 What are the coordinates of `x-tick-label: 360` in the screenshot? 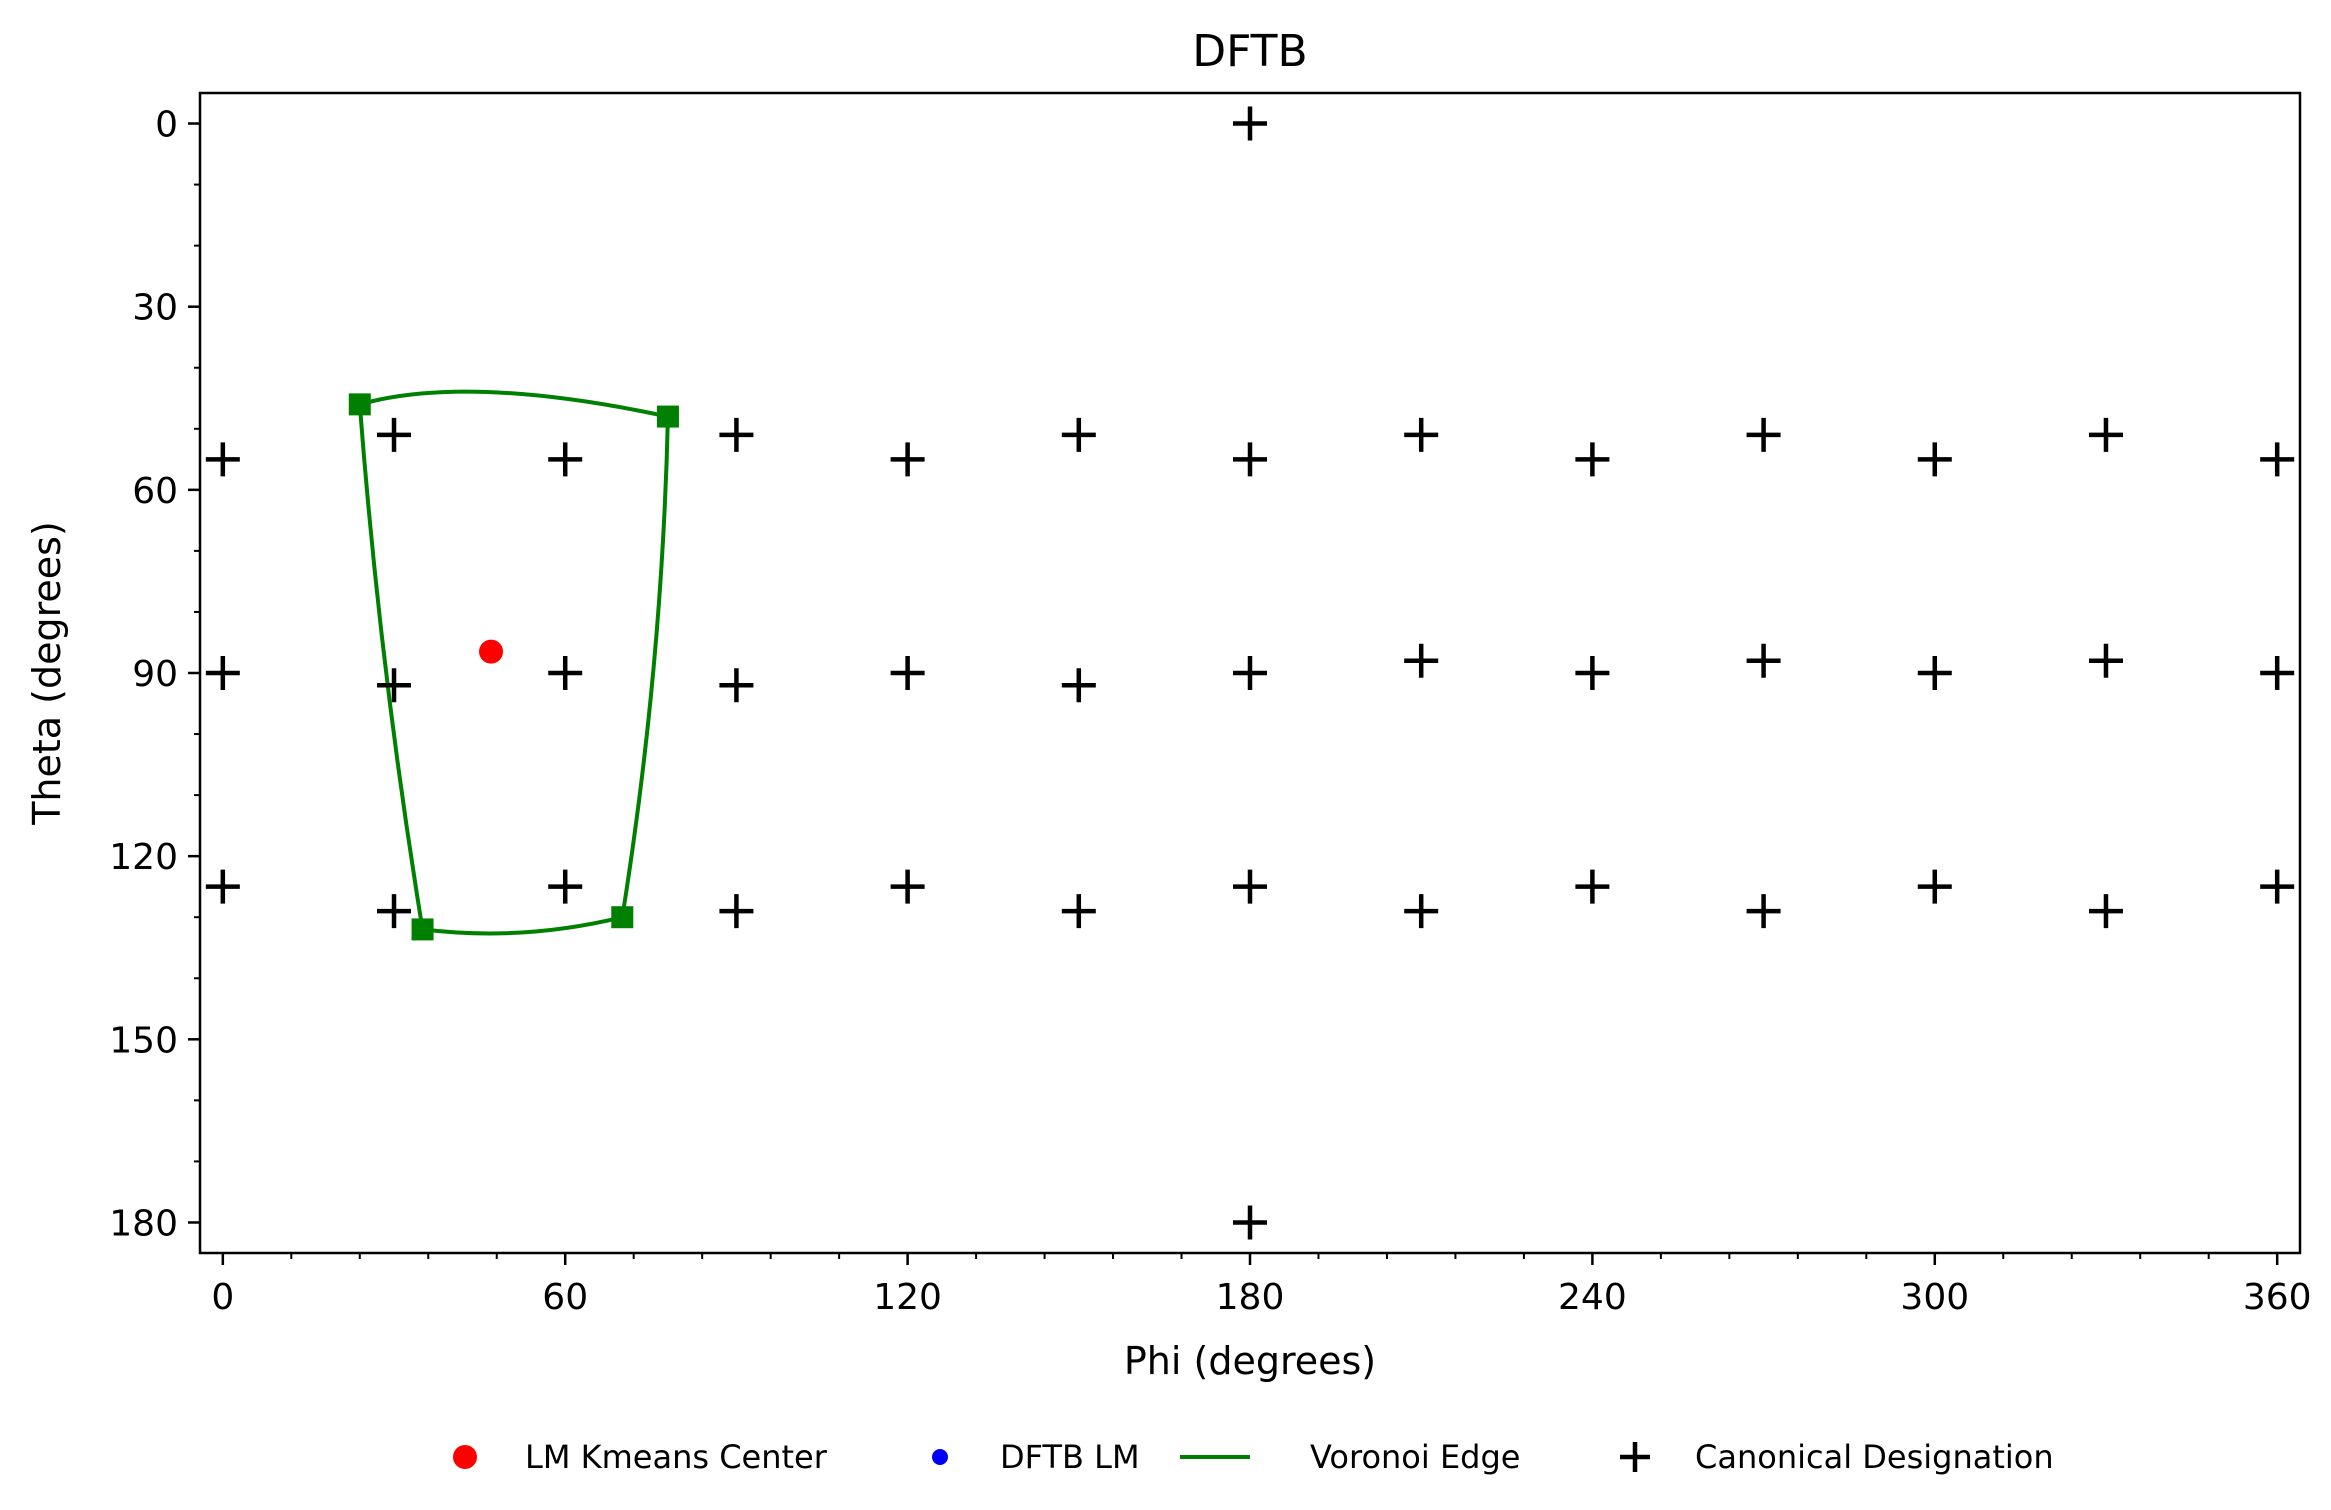 It's located at (2277, 1297).